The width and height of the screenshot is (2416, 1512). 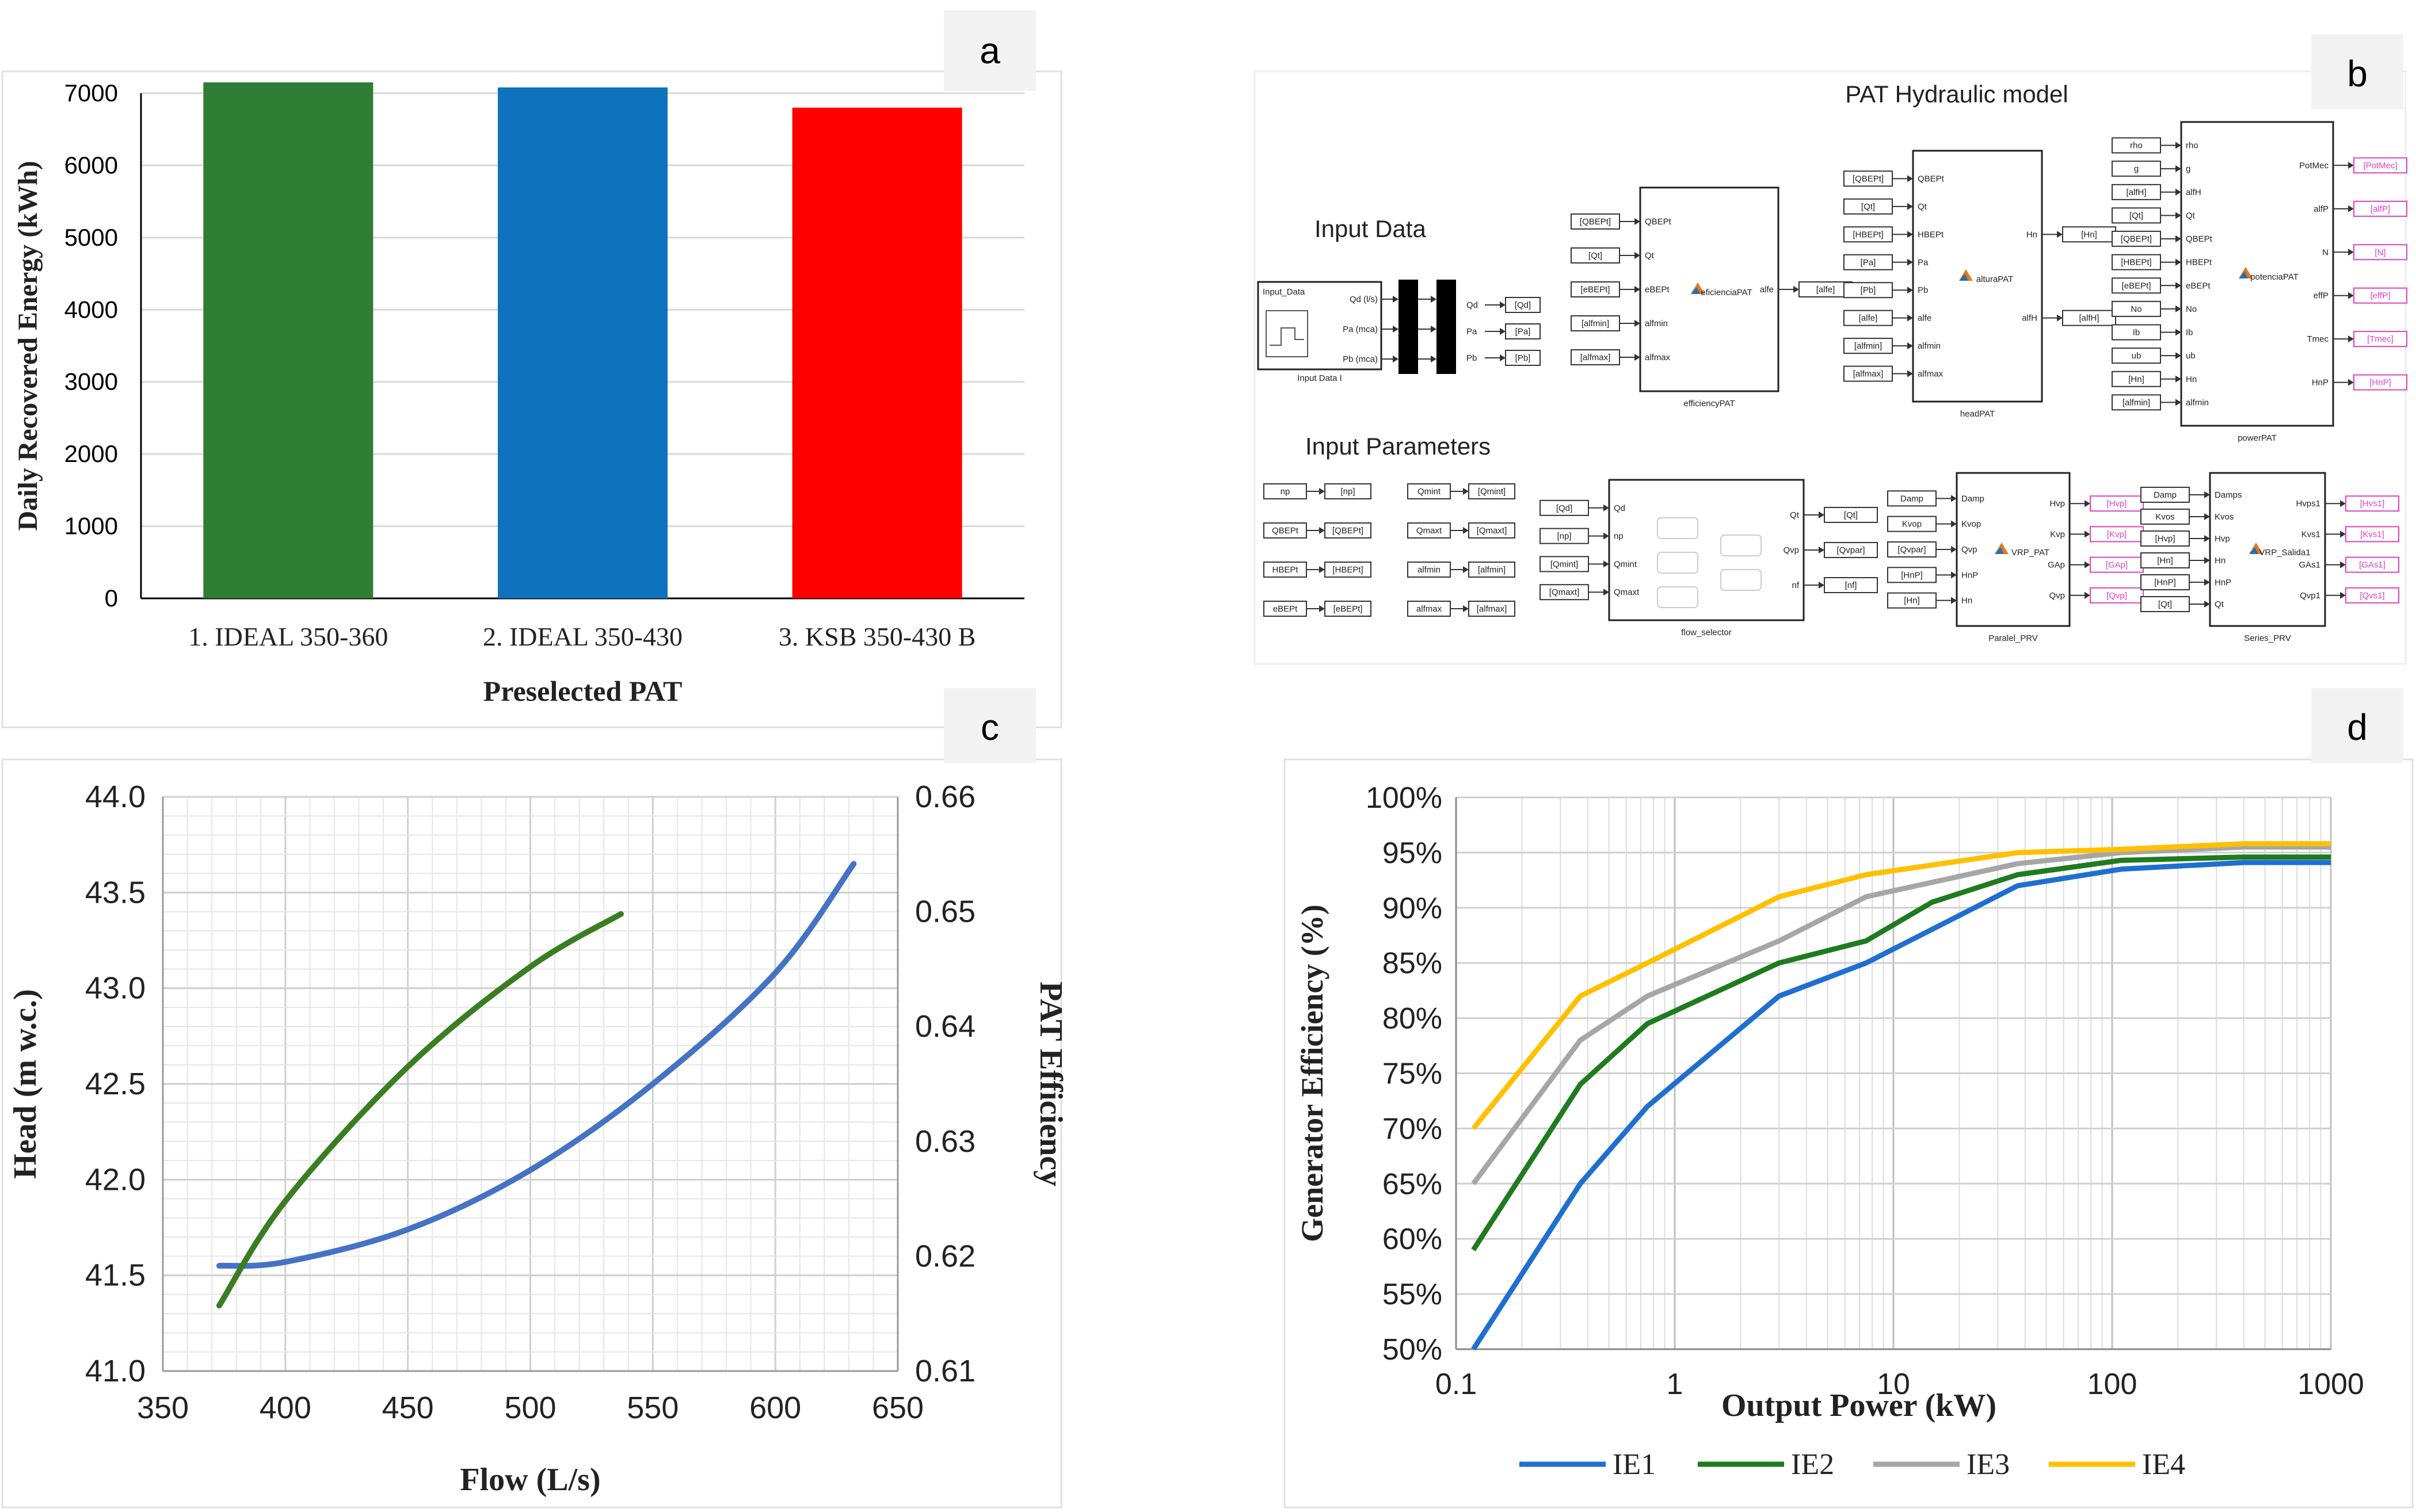 I want to click on d-ytick-label: 70%, so click(x=1412, y=1129).